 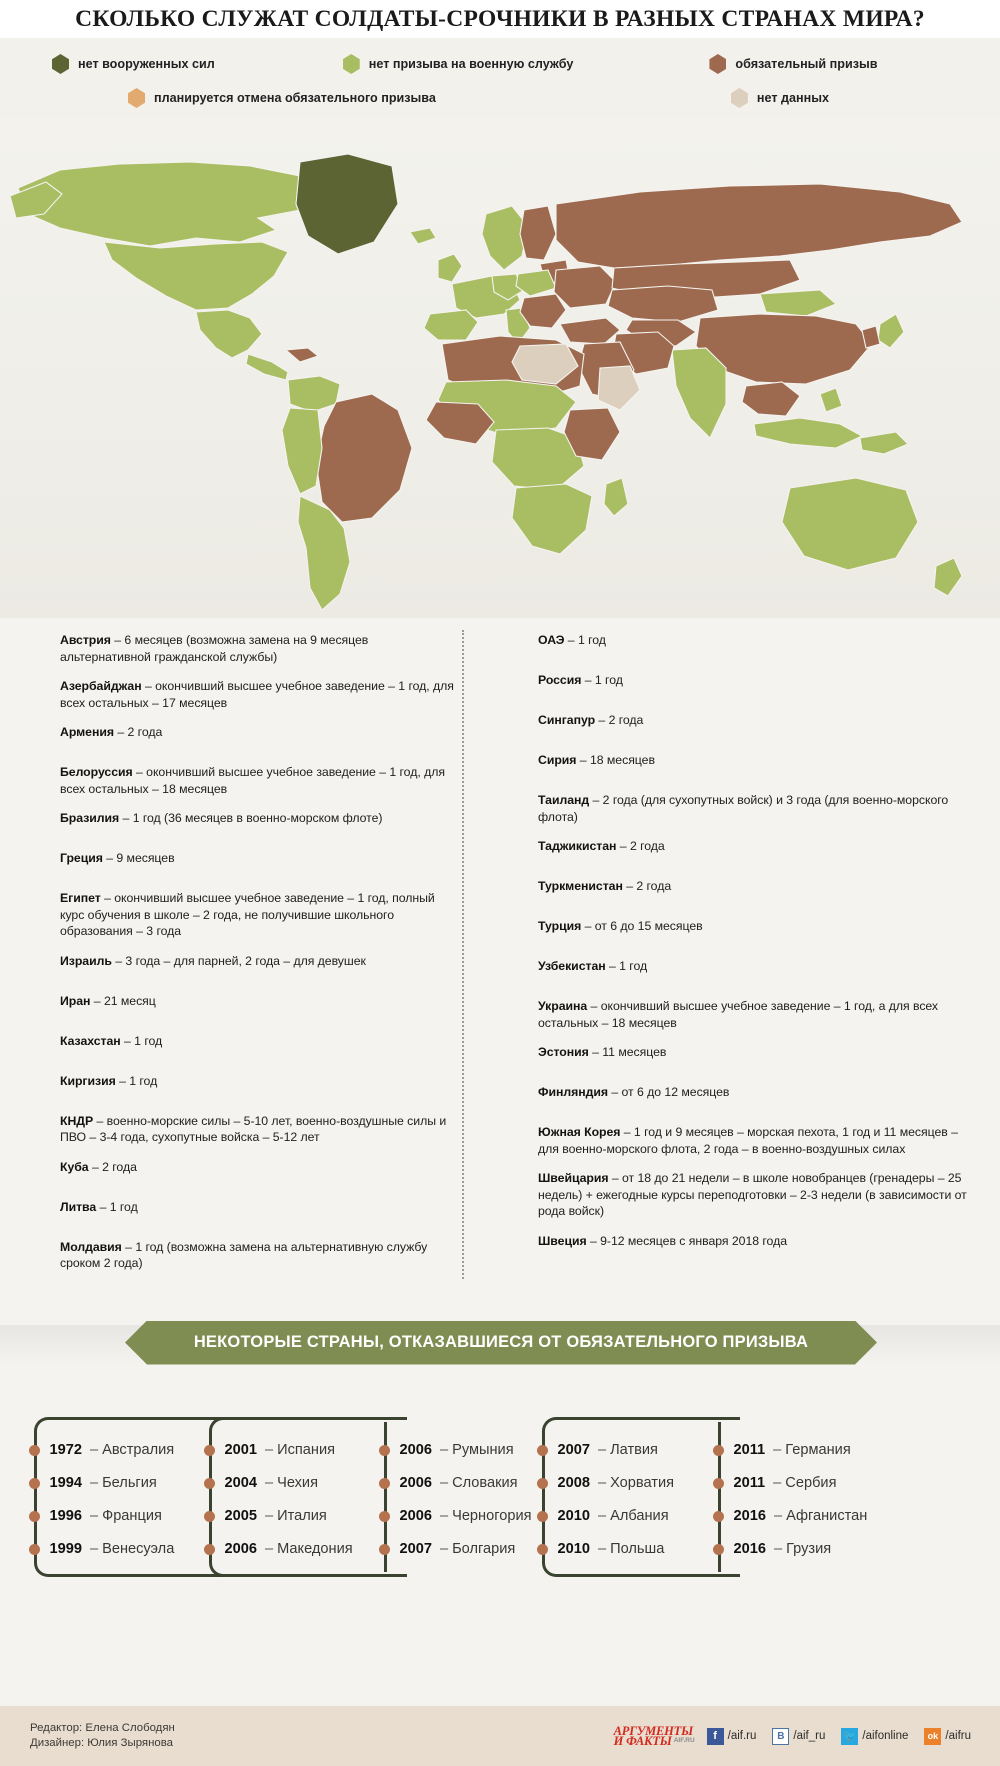 I want to click on social-handle: /aif.ru, so click(x=742, y=1736).